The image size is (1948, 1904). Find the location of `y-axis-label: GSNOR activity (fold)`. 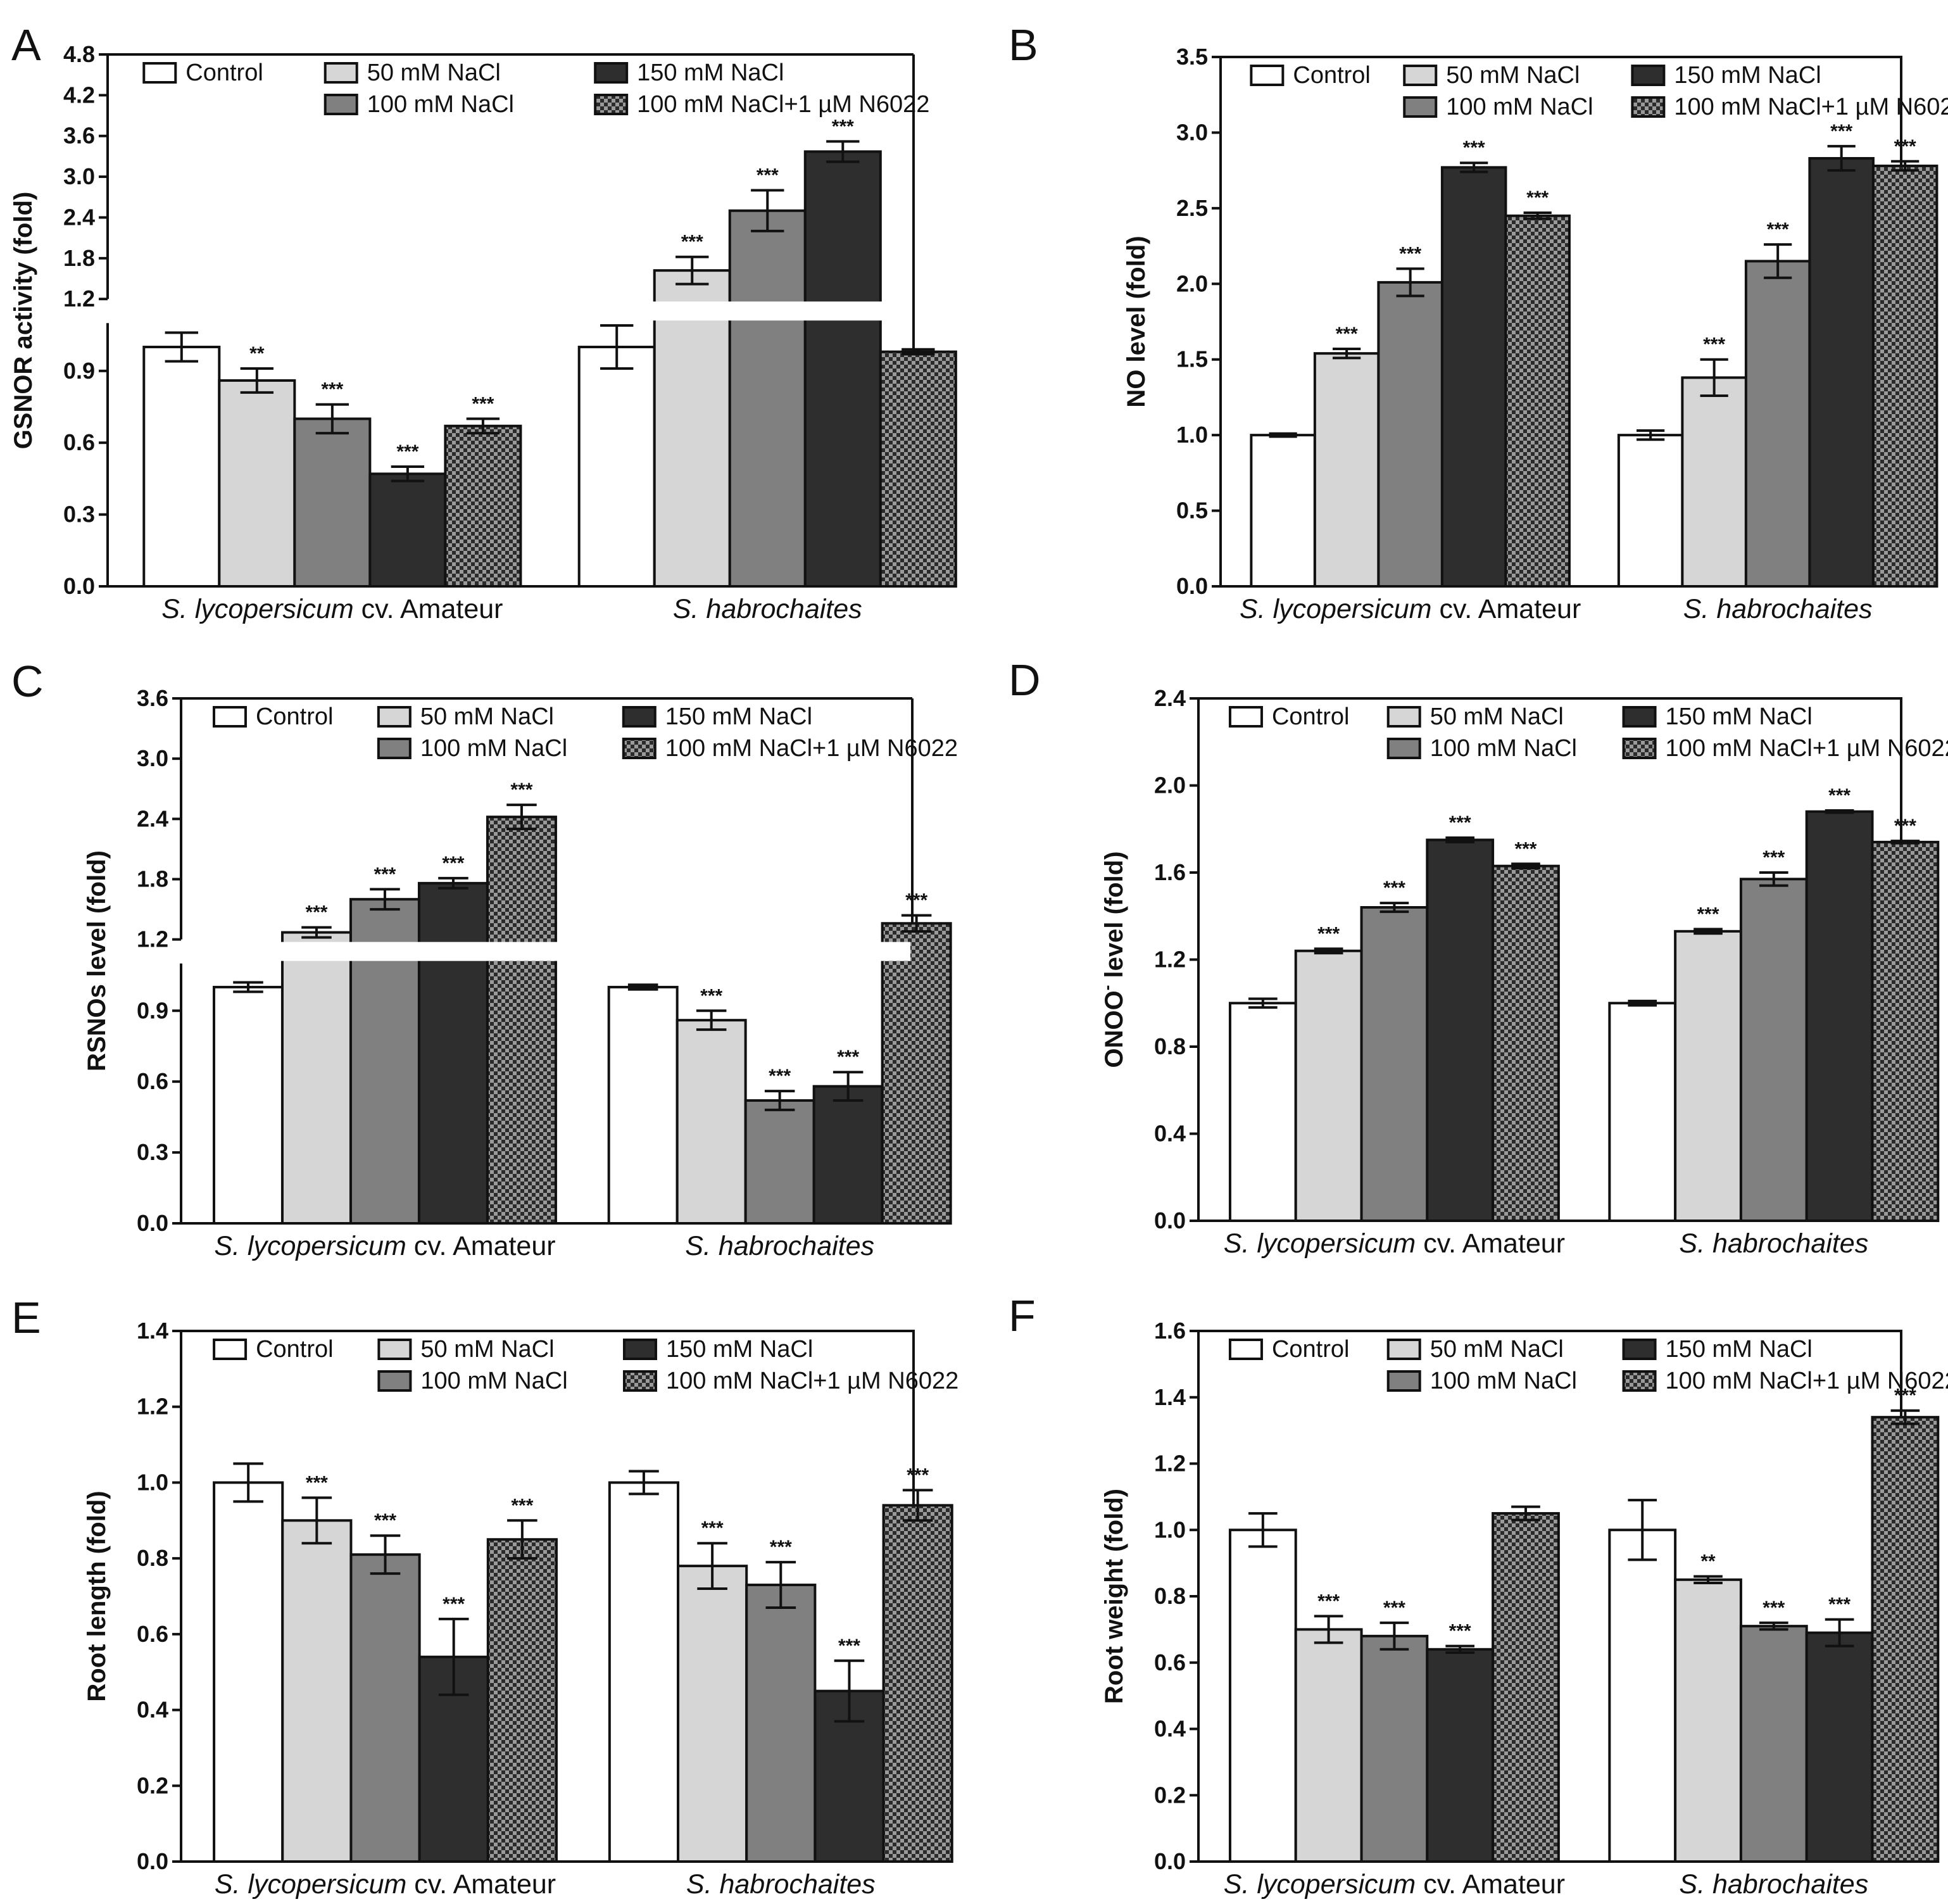

y-axis-label: GSNOR activity (fold) is located at coordinates (23, 321).